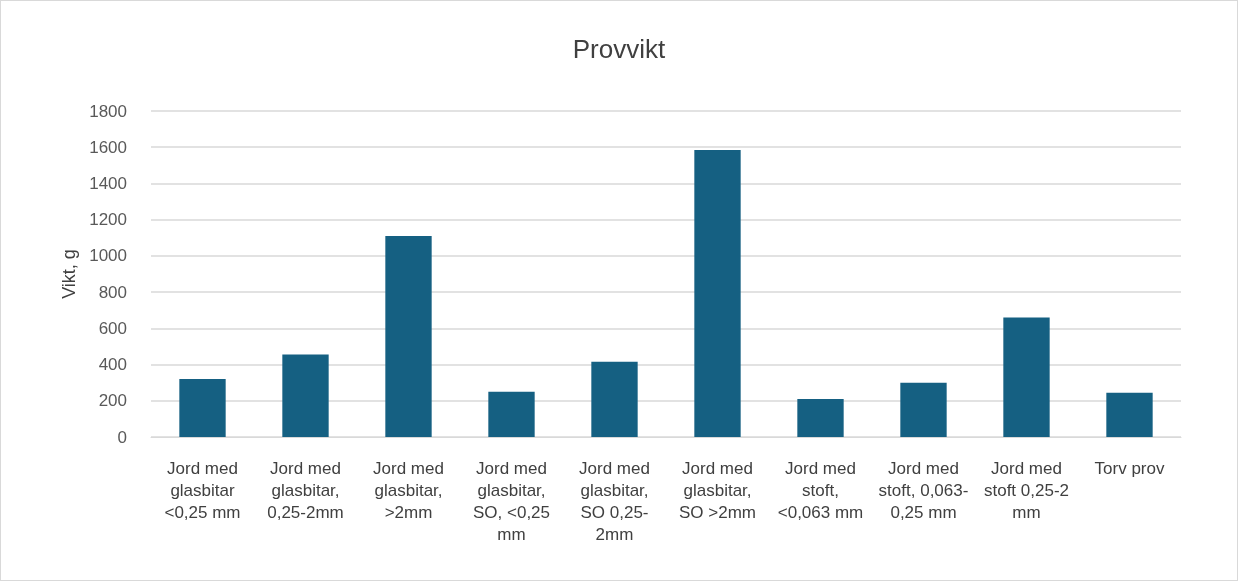 This screenshot has width=1238, height=581. Describe the element at coordinates (112, 365) in the screenshot. I see `y-tick-label: 400` at that location.